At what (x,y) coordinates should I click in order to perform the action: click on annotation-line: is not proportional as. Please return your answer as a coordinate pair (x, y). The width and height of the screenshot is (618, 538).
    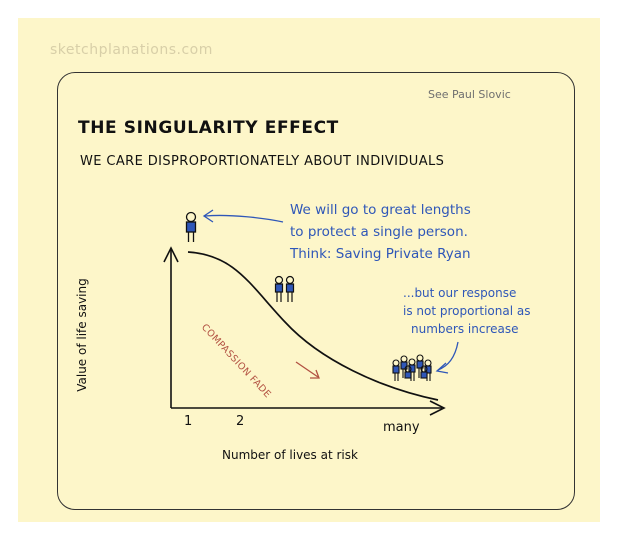
    Looking at the image, I should click on (467, 311).